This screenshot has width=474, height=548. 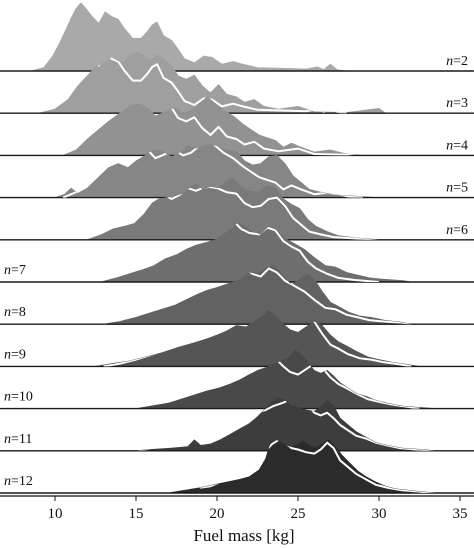 I want to click on series-label-n-8: n=8, so click(x=15, y=312).